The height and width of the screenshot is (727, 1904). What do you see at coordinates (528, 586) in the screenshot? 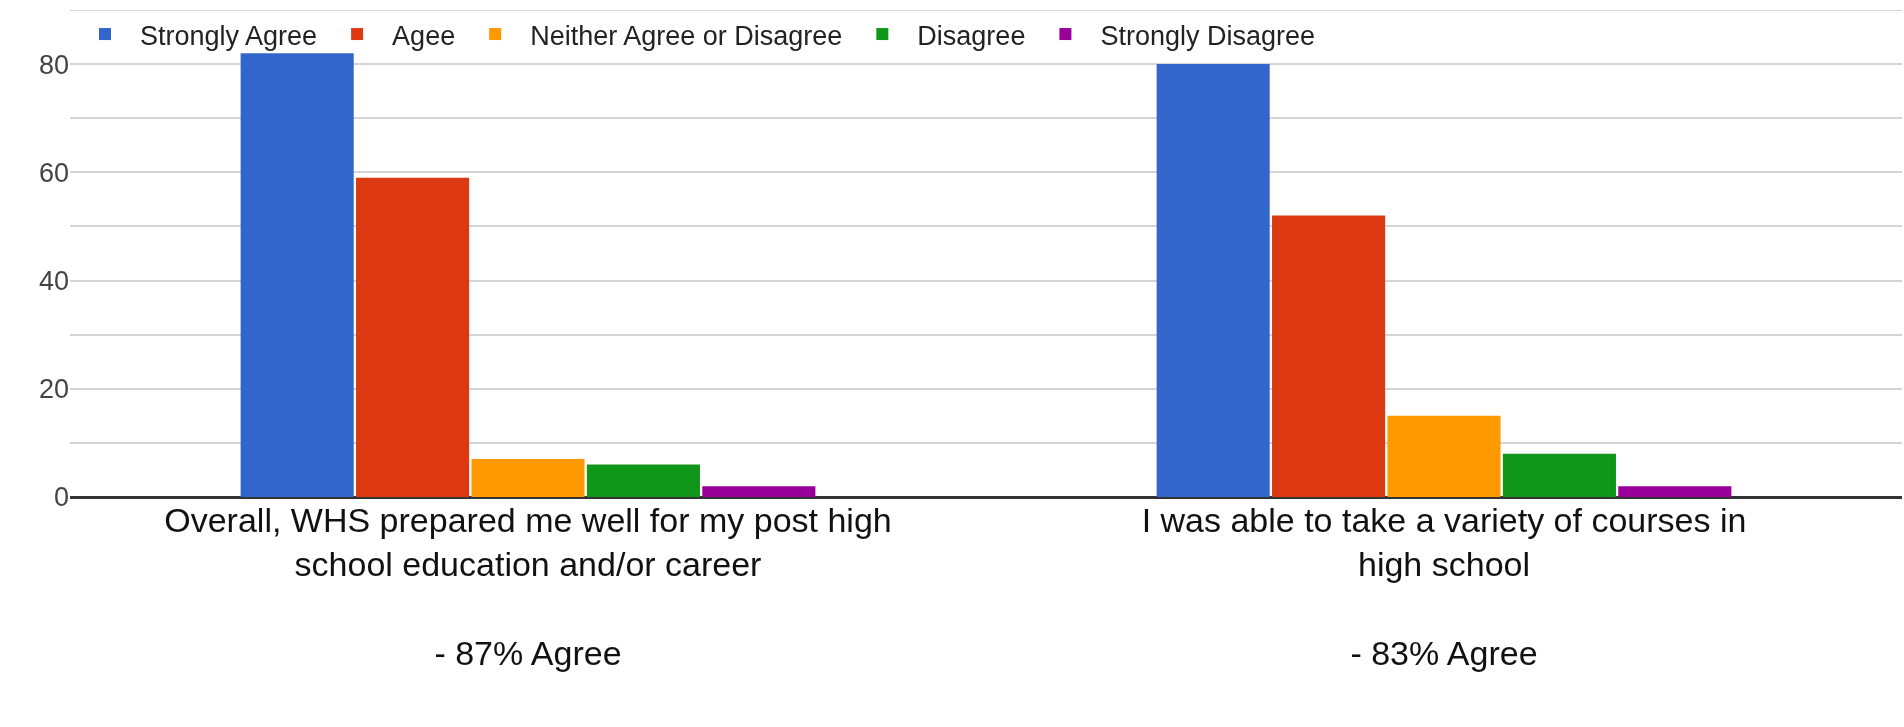
I see `category-label: Overall, WHS prepared me well for my post high school education and/or career - 87% Agree` at bounding box center [528, 586].